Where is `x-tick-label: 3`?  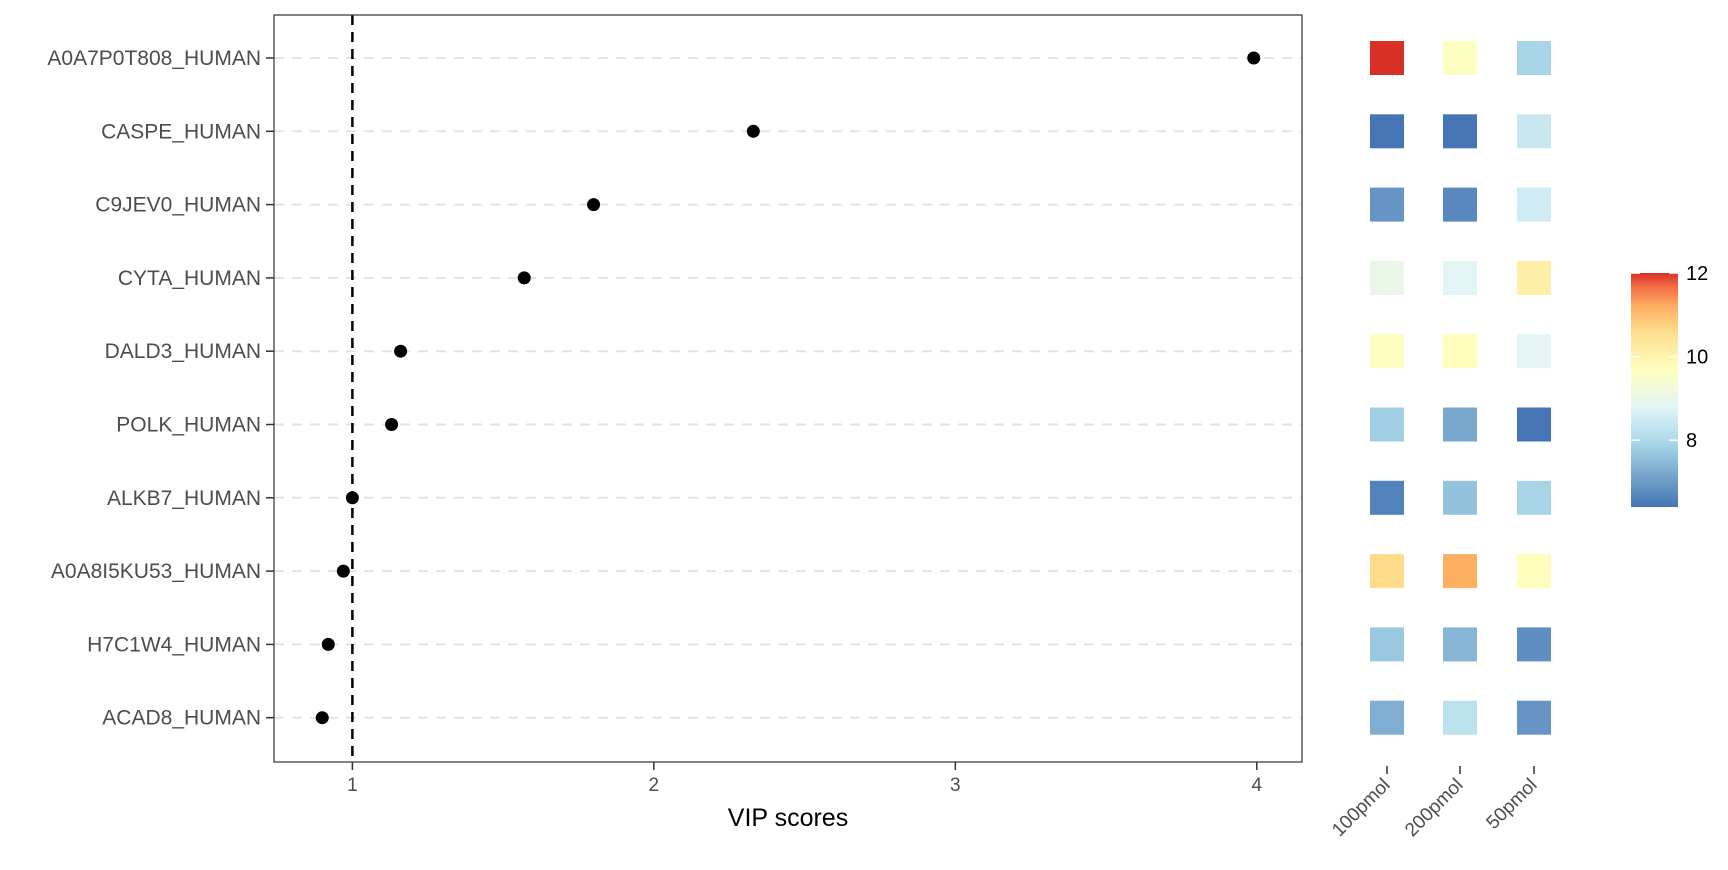 x-tick-label: 3 is located at coordinates (955, 785).